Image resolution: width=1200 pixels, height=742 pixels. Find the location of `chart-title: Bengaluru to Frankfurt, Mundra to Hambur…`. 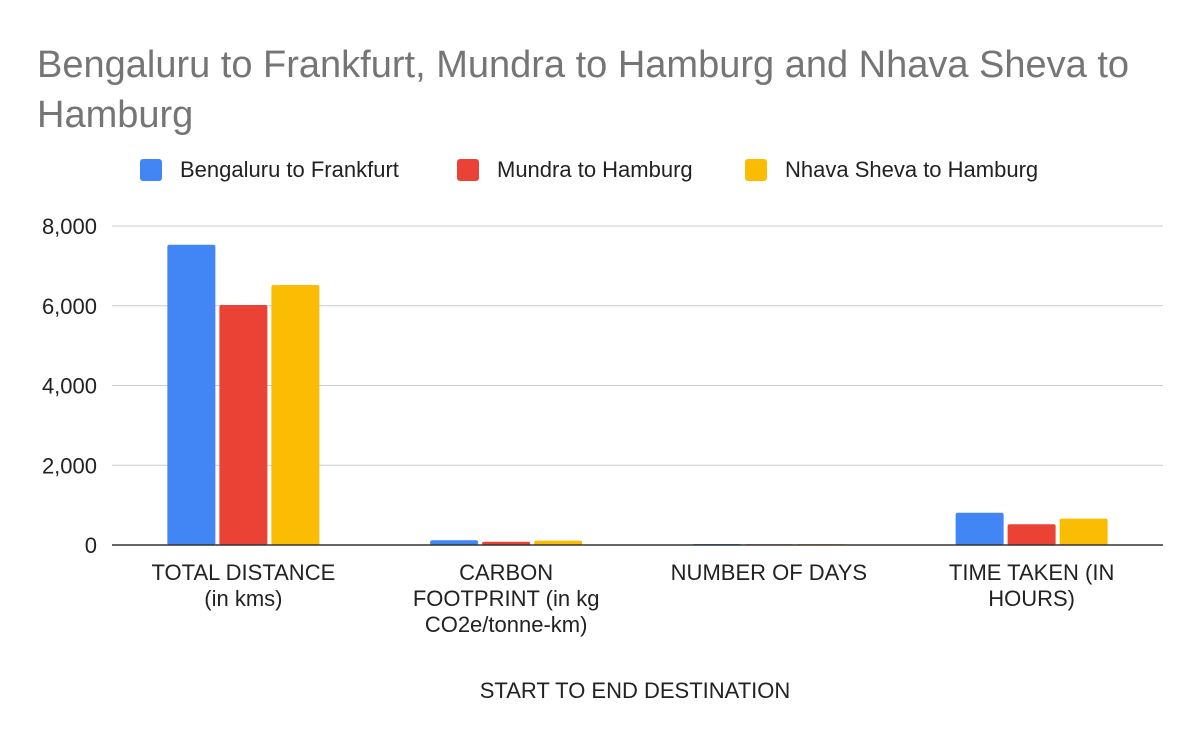

chart-title: Bengaluru to Frankfurt, Mundra to Hambur… is located at coordinates (583, 90).